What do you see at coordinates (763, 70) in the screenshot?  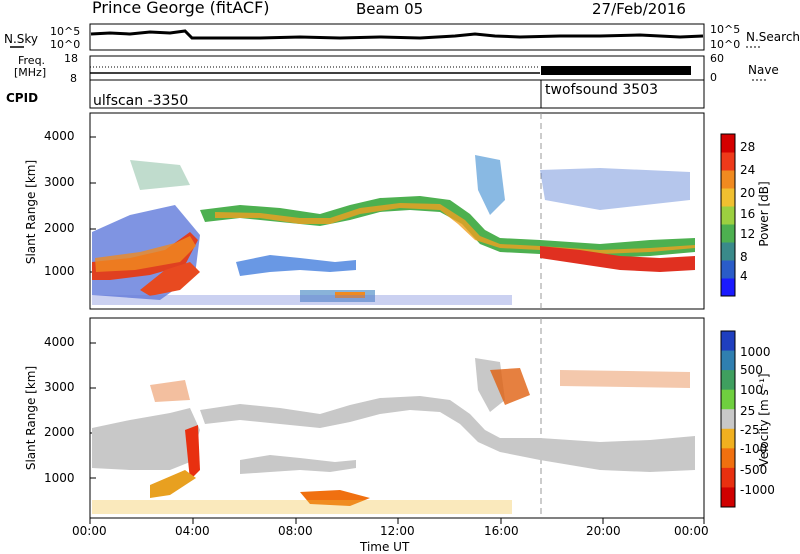 I see `nave-label: Nave` at bounding box center [763, 70].